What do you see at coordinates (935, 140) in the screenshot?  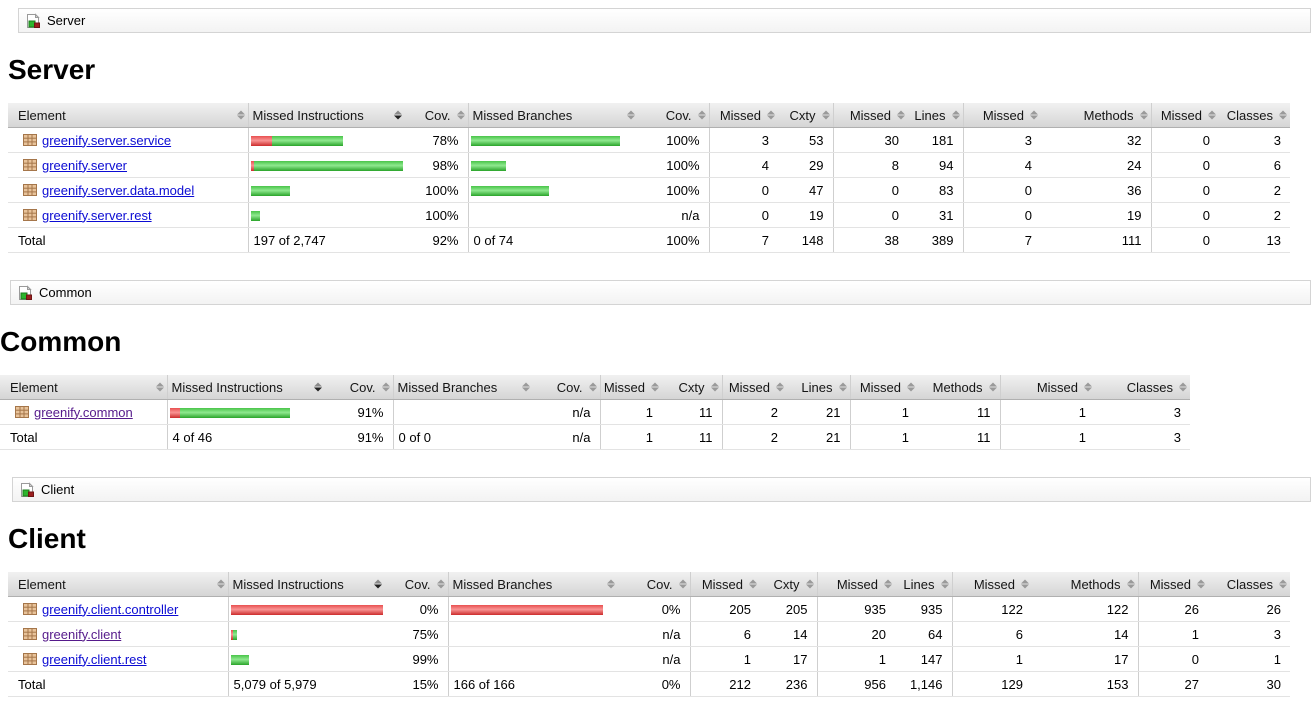 I see `metric-value: 181` at bounding box center [935, 140].